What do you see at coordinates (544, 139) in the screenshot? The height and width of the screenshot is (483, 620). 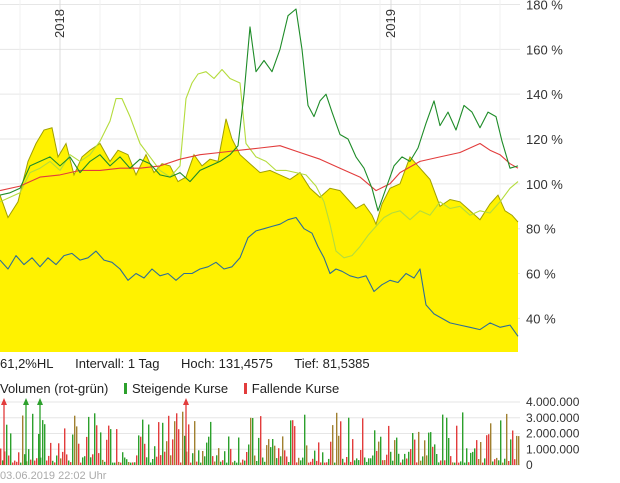 I see `y-tick-label: 120 %` at bounding box center [544, 139].